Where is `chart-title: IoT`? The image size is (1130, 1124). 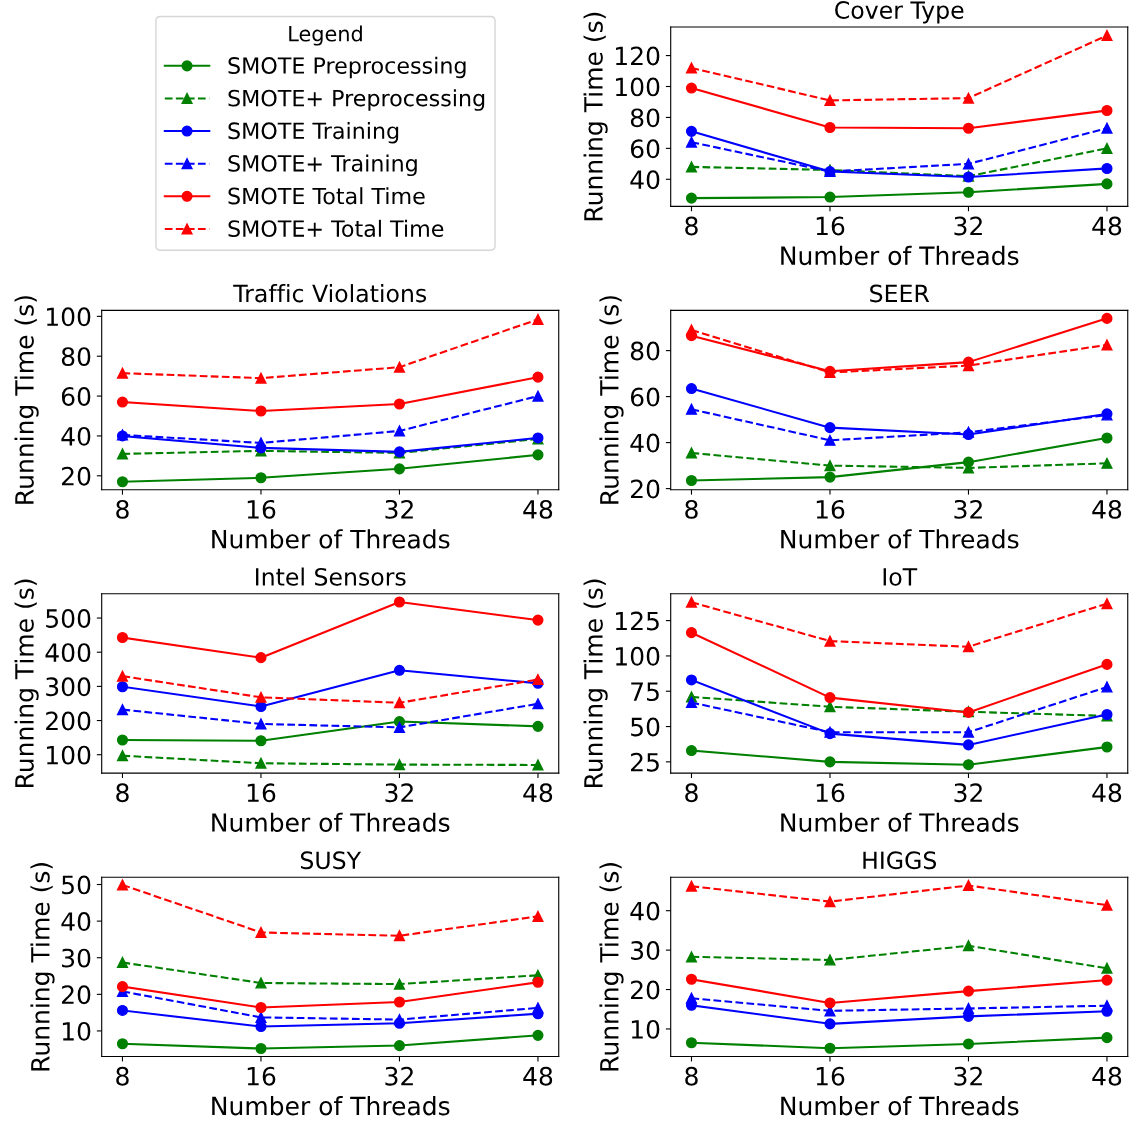
chart-title: IoT is located at coordinates (900, 577).